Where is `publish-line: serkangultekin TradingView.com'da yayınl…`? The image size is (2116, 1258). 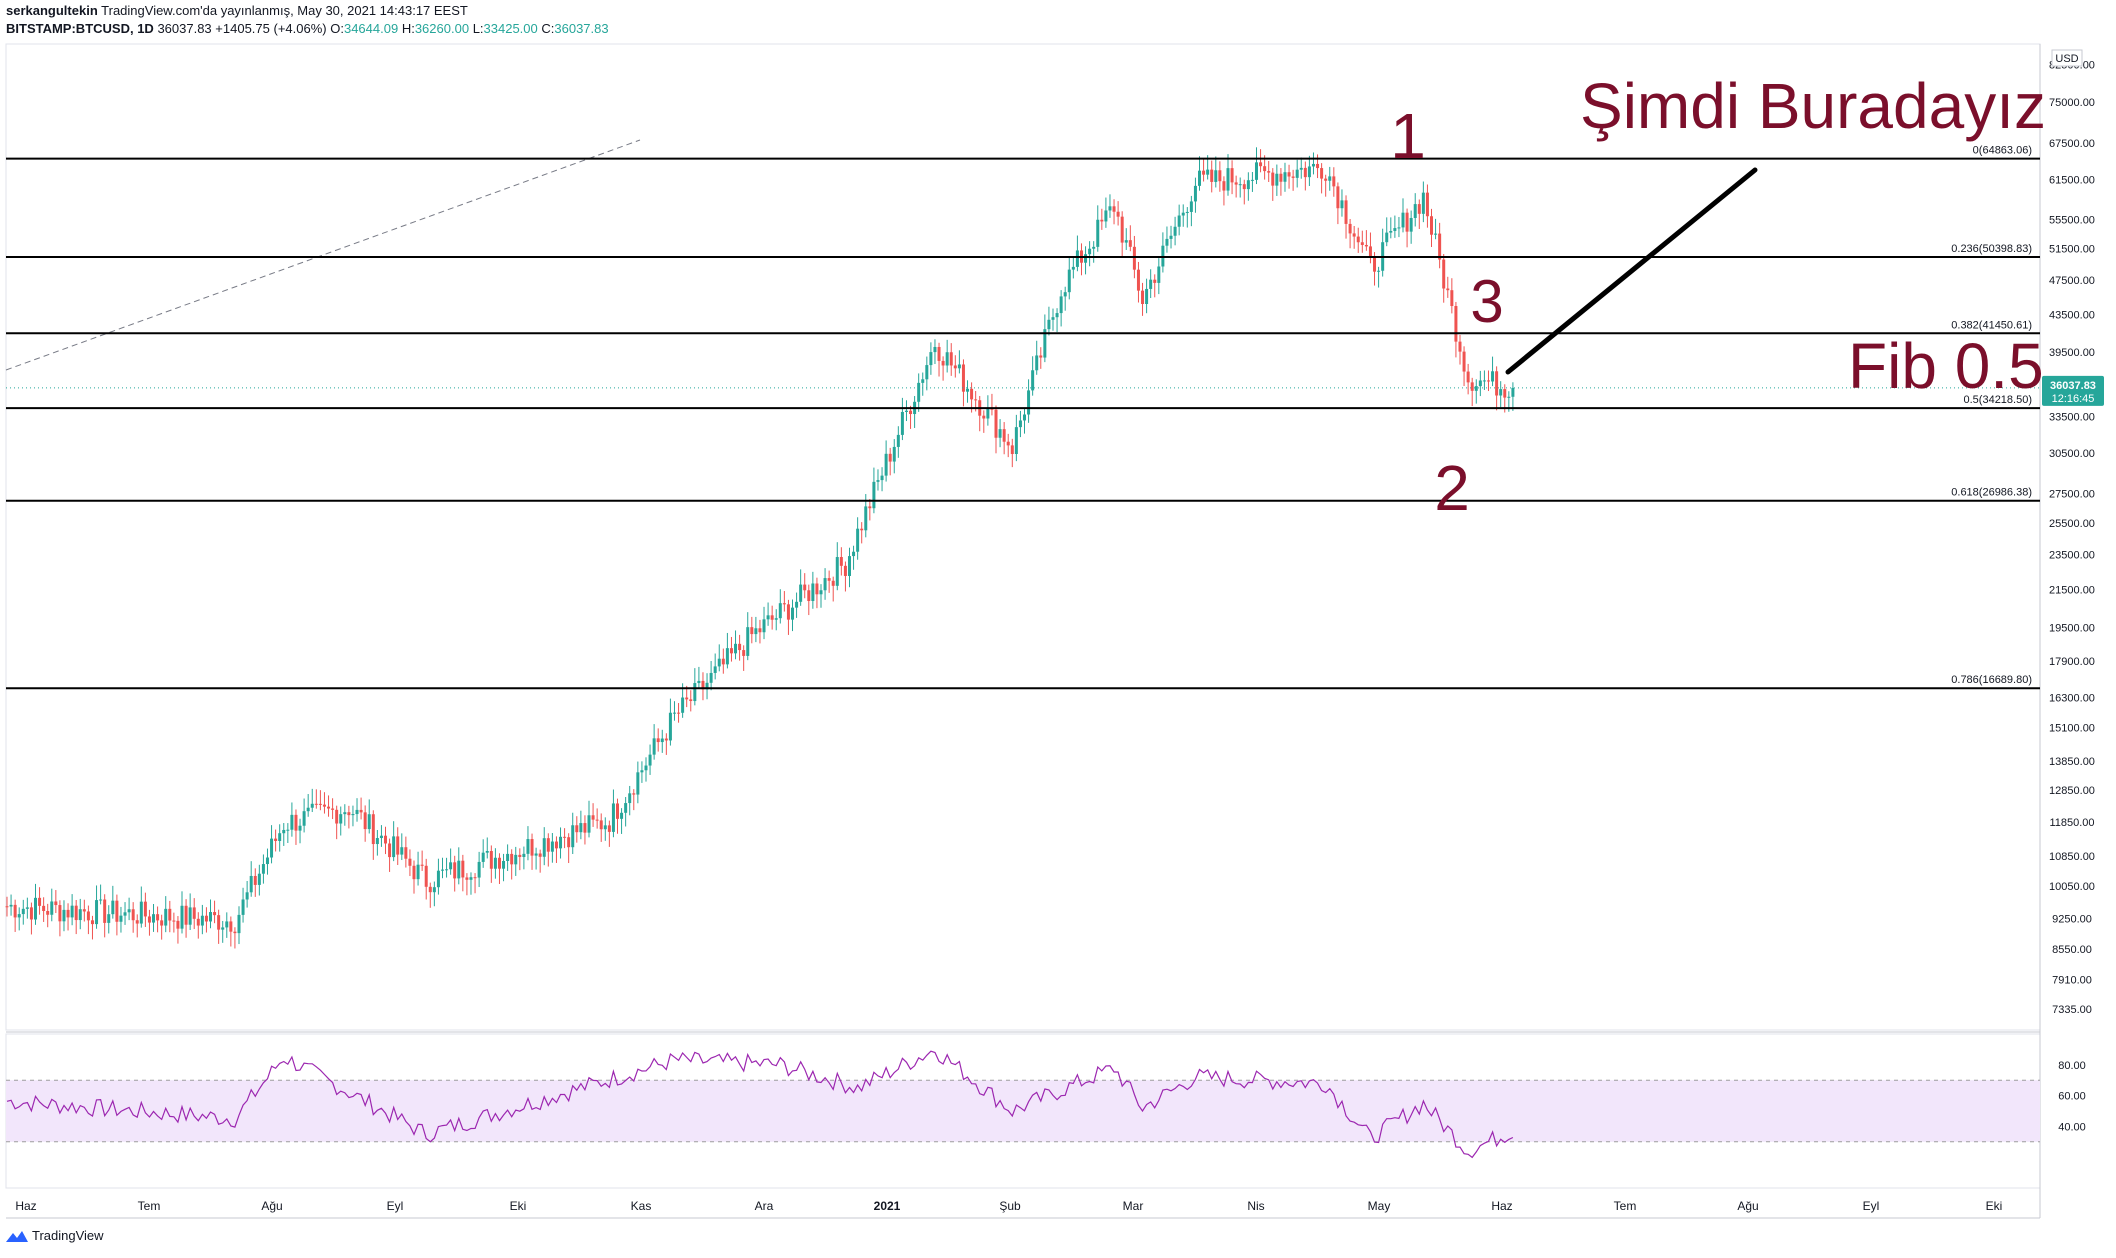 publish-line: serkangultekin TradingView.com'da yayınl… is located at coordinates (706, 11).